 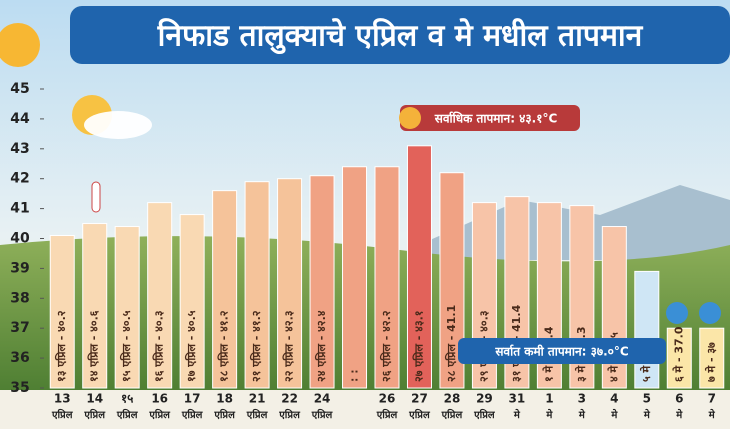 What do you see at coordinates (354, 375) in the screenshot?
I see `bar-label: : :` at bounding box center [354, 375].